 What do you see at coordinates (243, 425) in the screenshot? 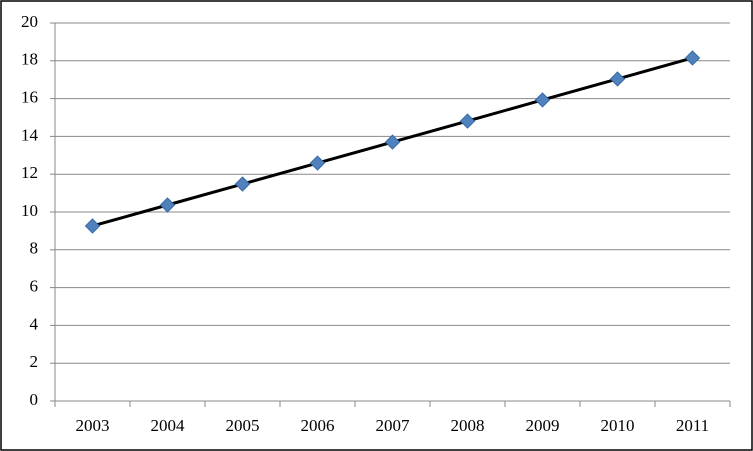
I see `x-tick-label: 2005` at bounding box center [243, 425].